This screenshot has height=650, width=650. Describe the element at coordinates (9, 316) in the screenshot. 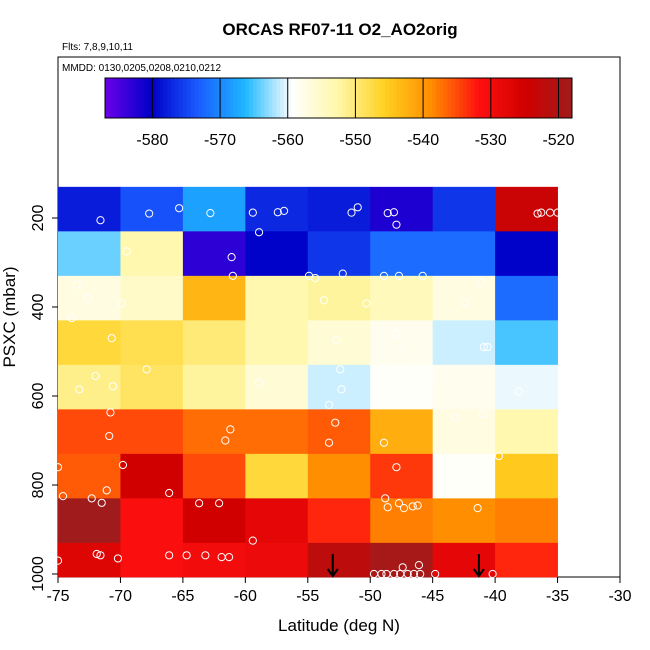

I see `y-axis-label: PSXC (mbar)` at that location.